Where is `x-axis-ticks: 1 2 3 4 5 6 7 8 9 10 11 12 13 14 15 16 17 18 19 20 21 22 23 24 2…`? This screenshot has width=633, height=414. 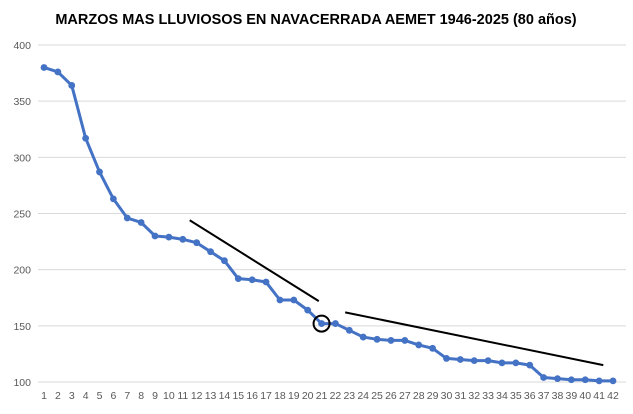
x-axis-ticks: 1 2 3 4 5 6 7 8 9 10 11 12 13 14 15 16 17 18 19 20 21 22 23 24 2… is located at coordinates (330, 396).